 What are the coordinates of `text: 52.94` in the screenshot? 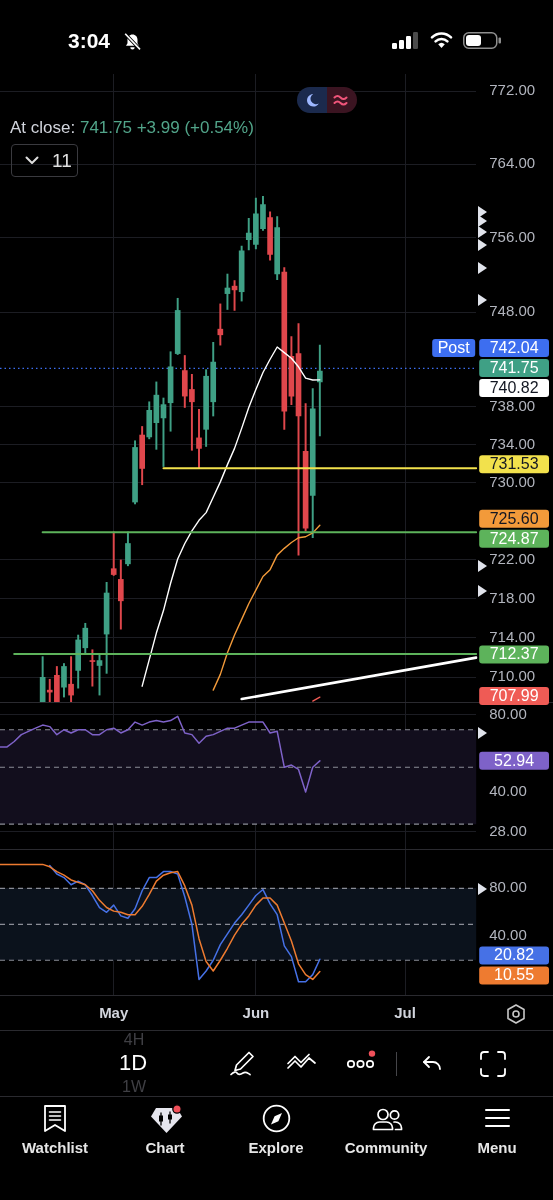 It's located at (514, 760).